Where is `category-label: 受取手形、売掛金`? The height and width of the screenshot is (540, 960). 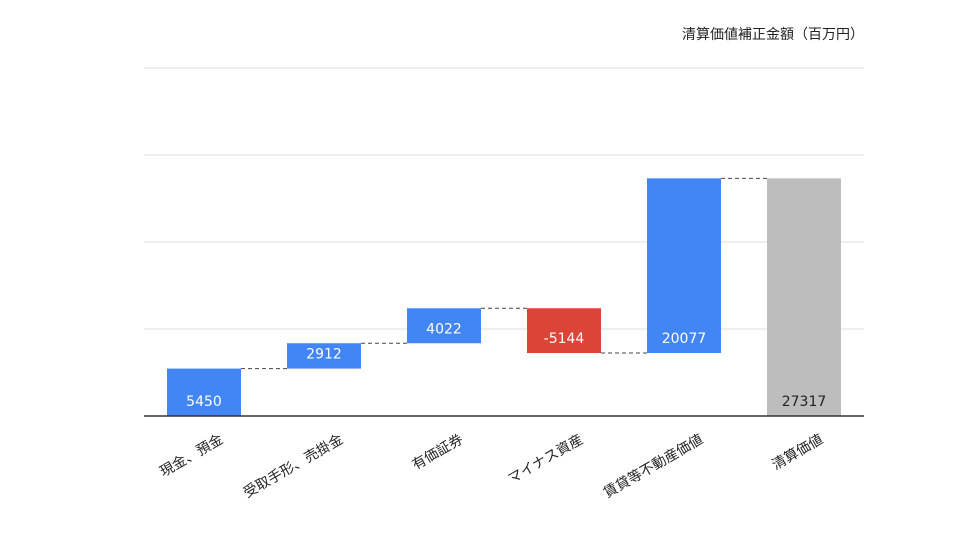 category-label: 受取手形、売掛金 is located at coordinates (293, 467).